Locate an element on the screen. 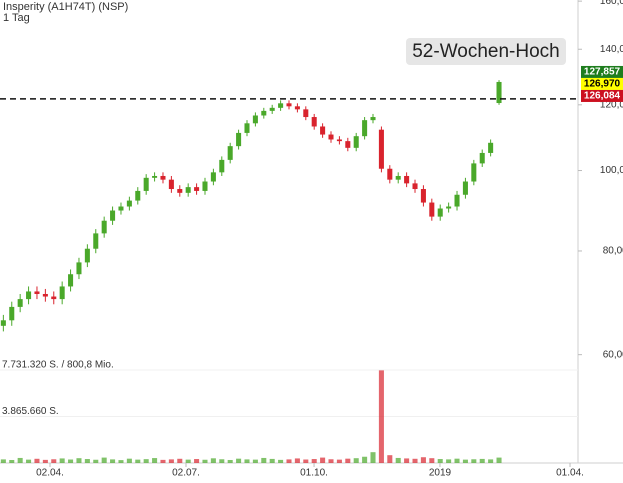 The image size is (623, 483). x-tick-label: 01.04. is located at coordinates (570, 473).